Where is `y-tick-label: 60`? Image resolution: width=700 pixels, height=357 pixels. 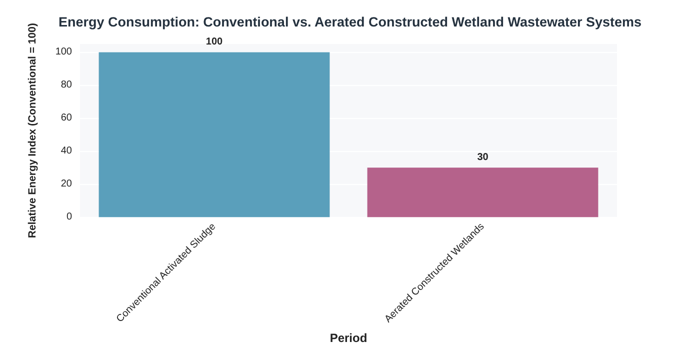
y-tick-label: 60 is located at coordinates (66, 118).